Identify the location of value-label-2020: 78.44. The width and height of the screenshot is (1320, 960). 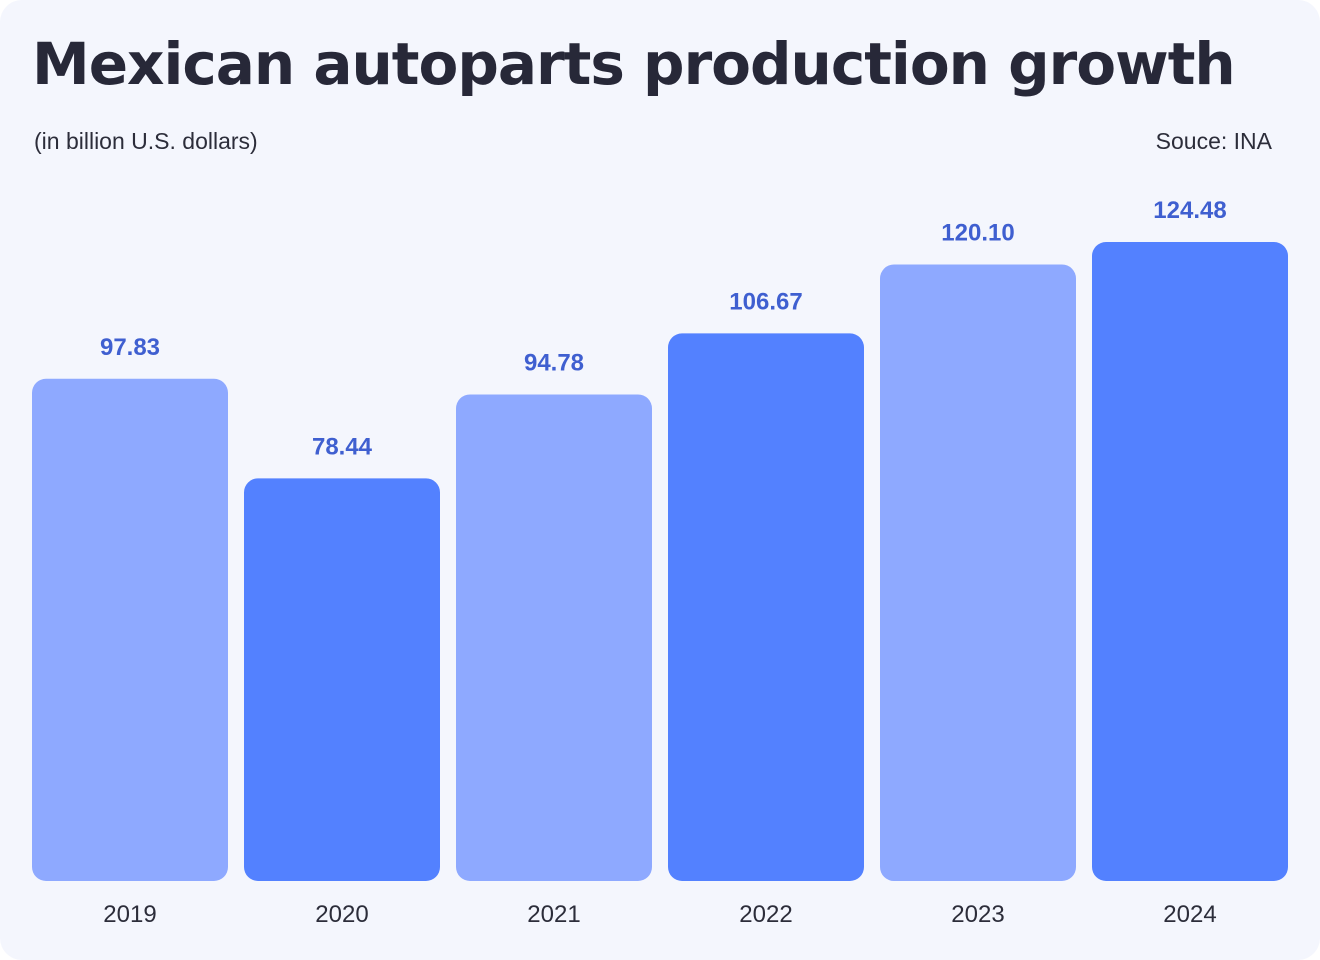
(342, 446).